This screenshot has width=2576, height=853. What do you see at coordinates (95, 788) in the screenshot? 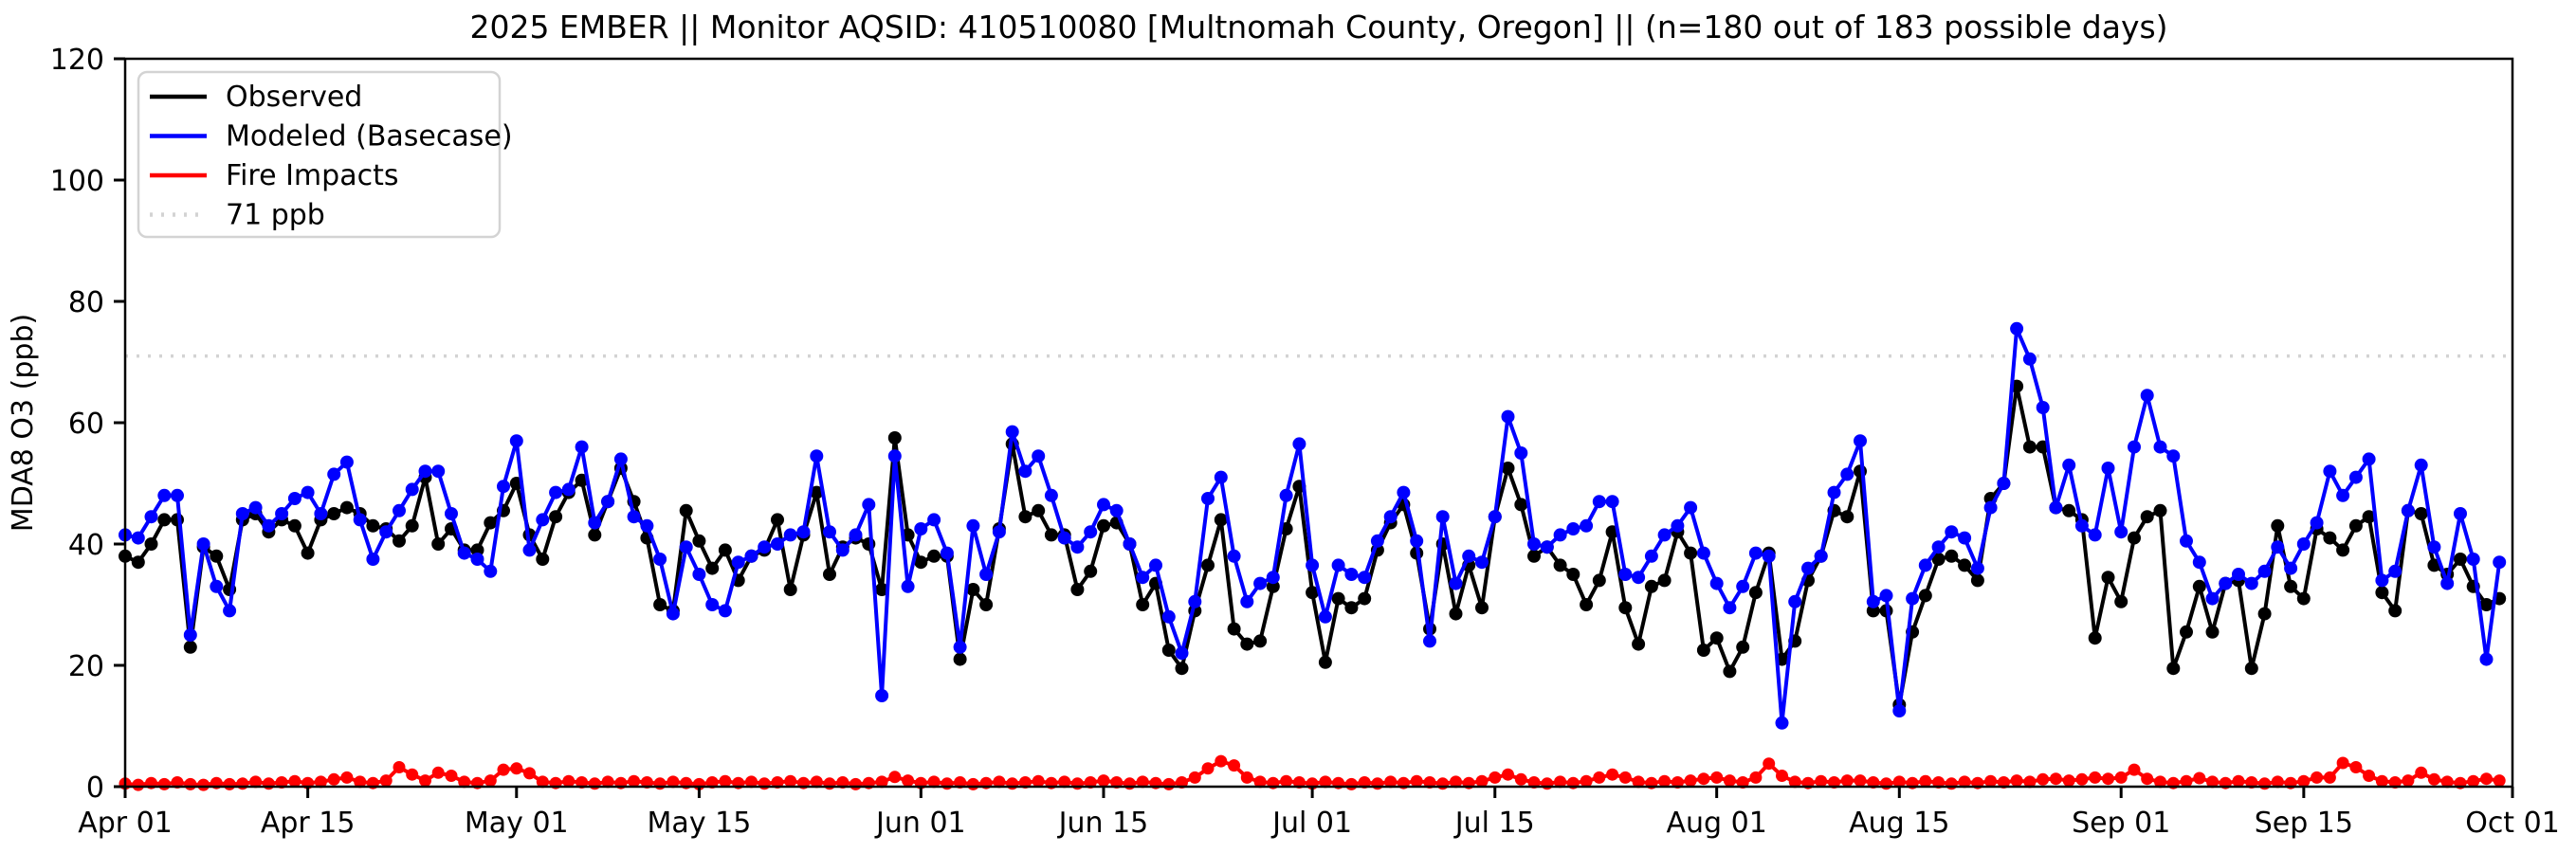
I see `y-tick-label: 0` at bounding box center [95, 788].